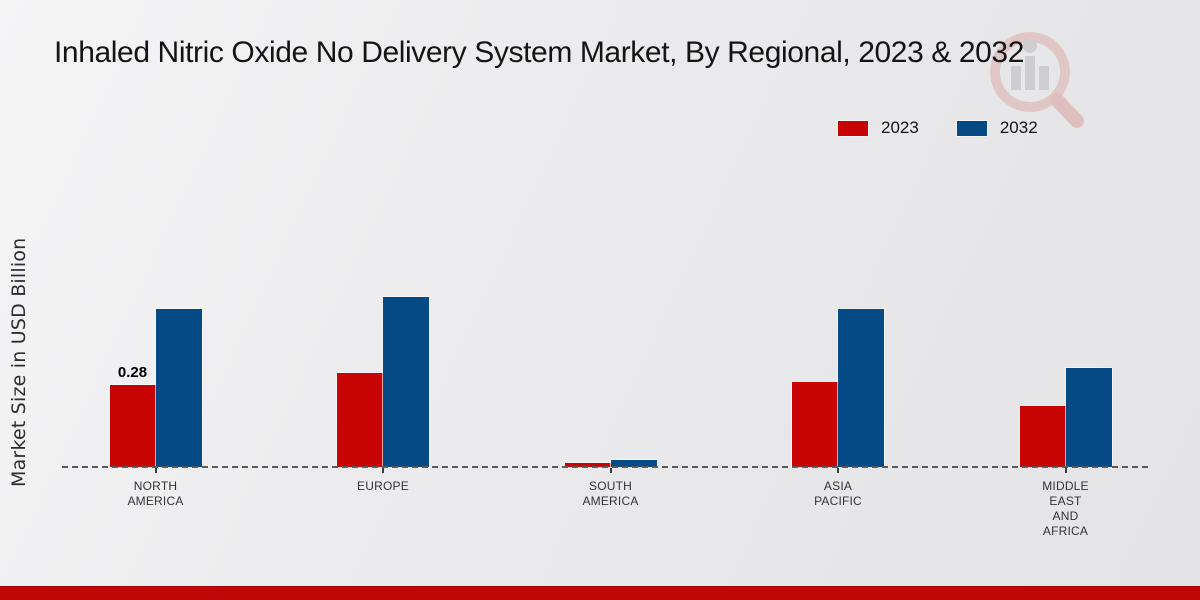 This screenshot has width=1200, height=600. I want to click on legend-swatch-2023, so click(853, 128).